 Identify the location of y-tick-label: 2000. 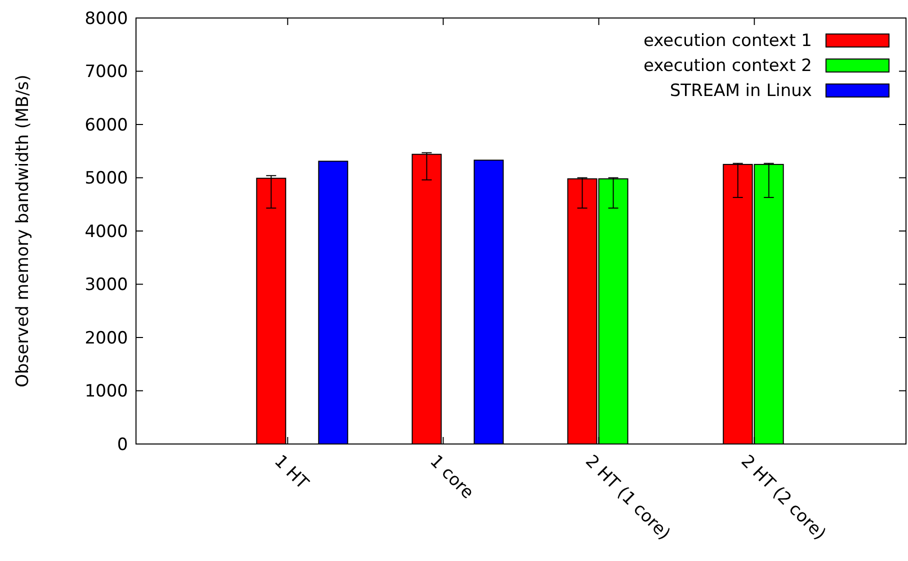
(106, 338).